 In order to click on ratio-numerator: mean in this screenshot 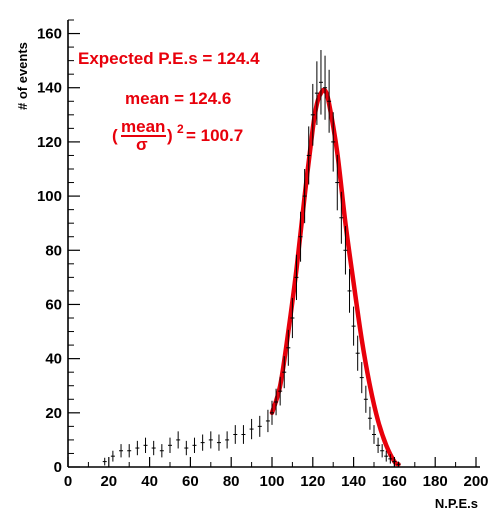, I will do `click(143, 126)`.